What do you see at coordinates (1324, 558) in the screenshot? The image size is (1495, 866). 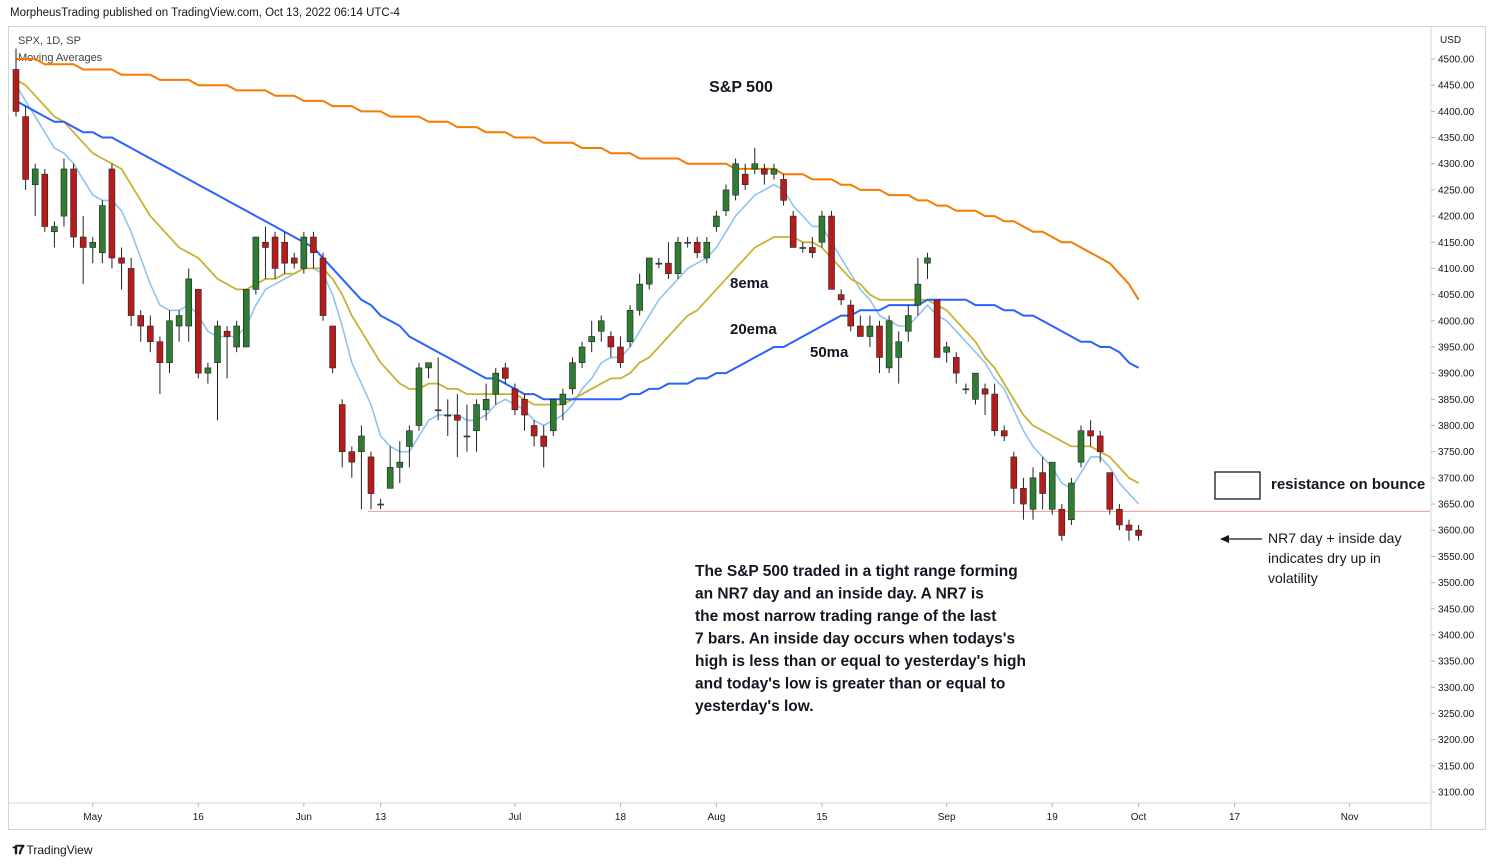 I see `nr7-annotation-line: indicates dry up in` at bounding box center [1324, 558].